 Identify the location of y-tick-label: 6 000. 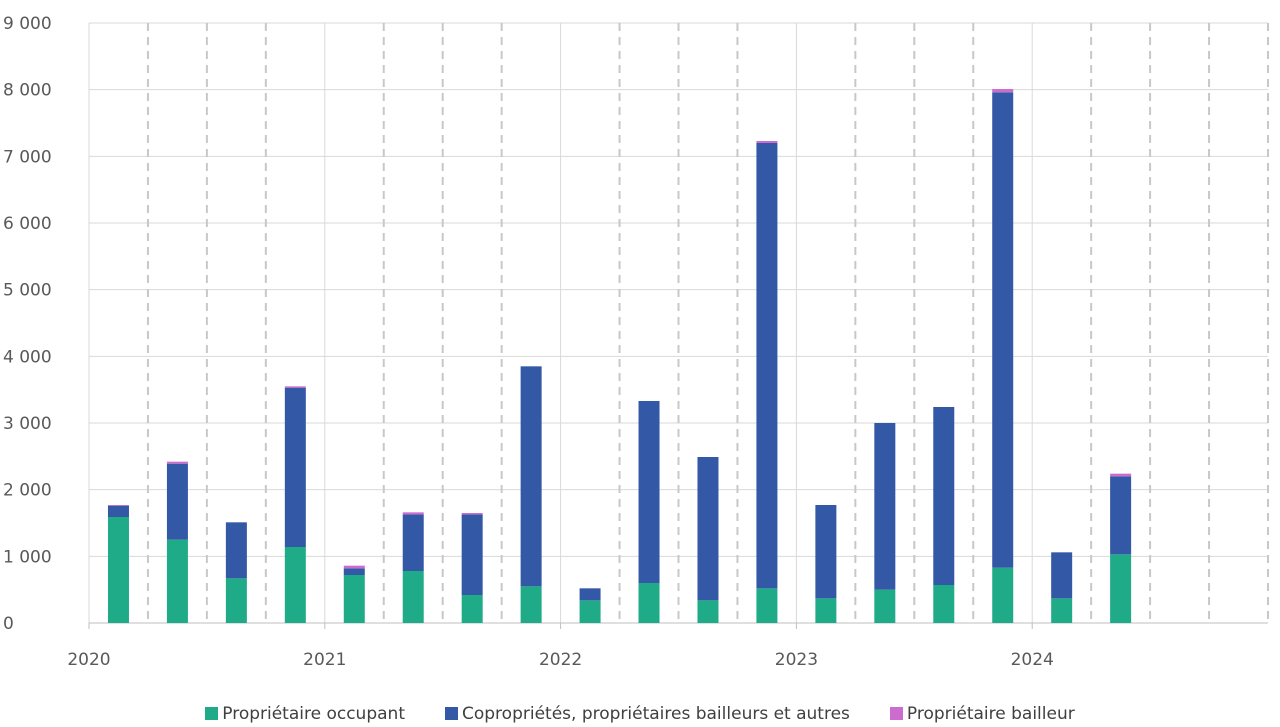
(27, 224).